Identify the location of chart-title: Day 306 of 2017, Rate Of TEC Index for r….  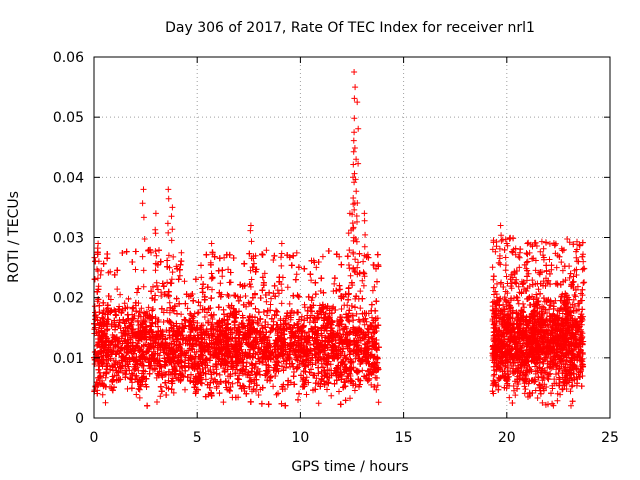
(350, 28).